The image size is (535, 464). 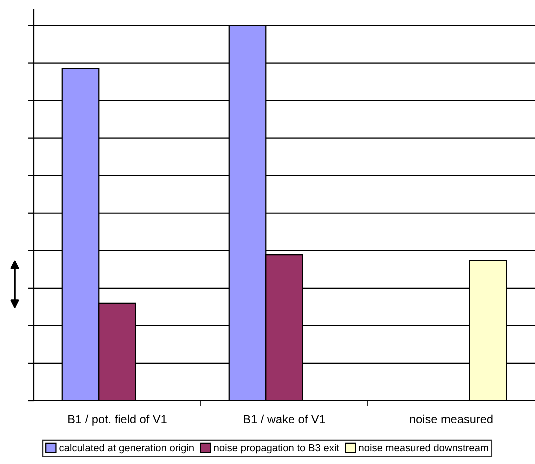 What do you see at coordinates (127, 449) in the screenshot?
I see `legend-label: calculated at generation origin` at bounding box center [127, 449].